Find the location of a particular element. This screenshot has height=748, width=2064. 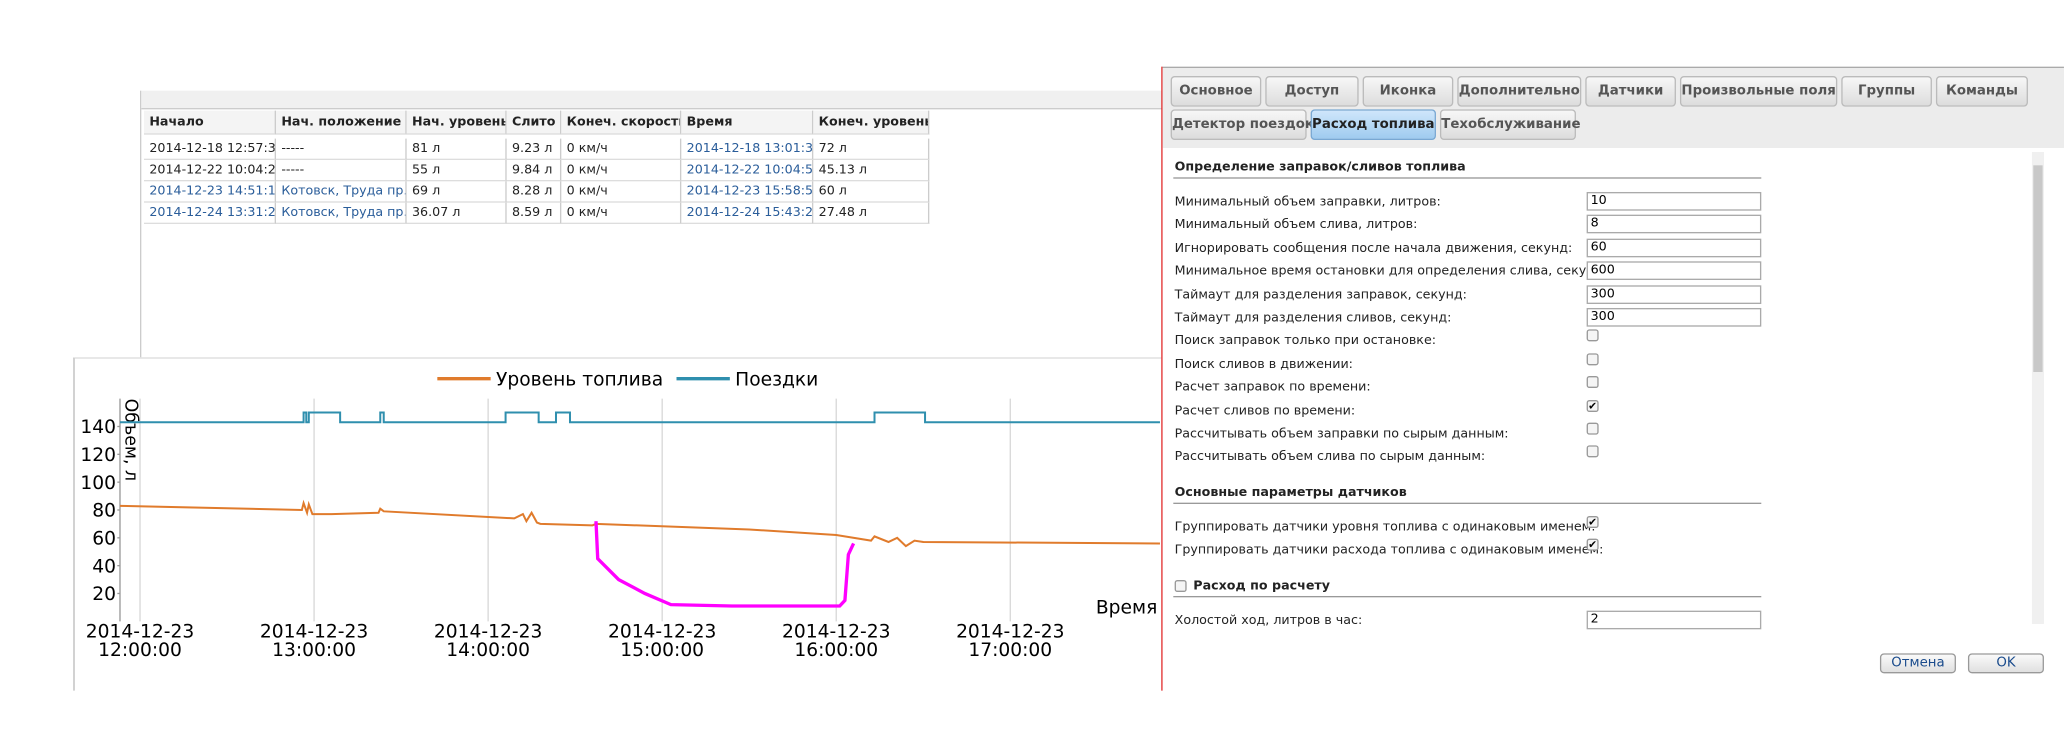

table-cell: 2014-12-23 14:51:12 is located at coordinates (209, 192).